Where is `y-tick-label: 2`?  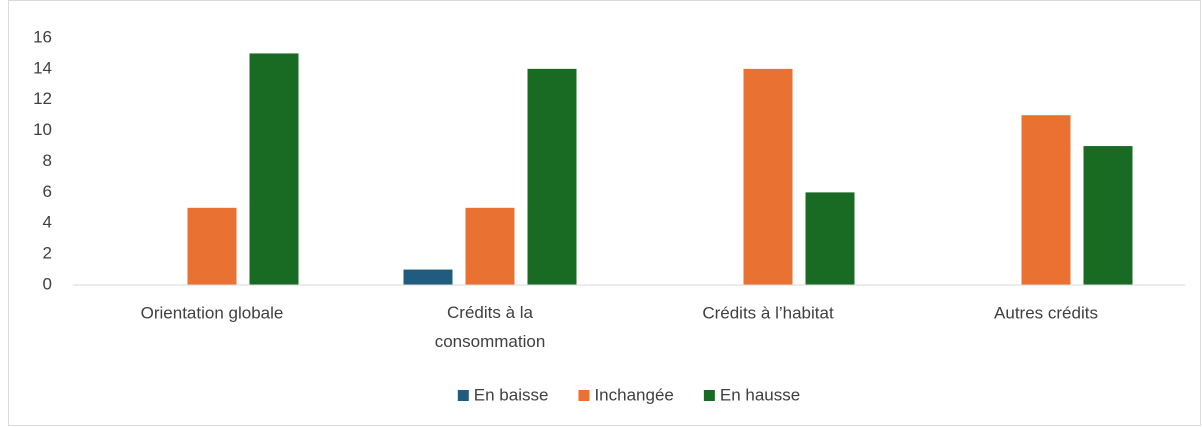 y-tick-label: 2 is located at coordinates (47, 253).